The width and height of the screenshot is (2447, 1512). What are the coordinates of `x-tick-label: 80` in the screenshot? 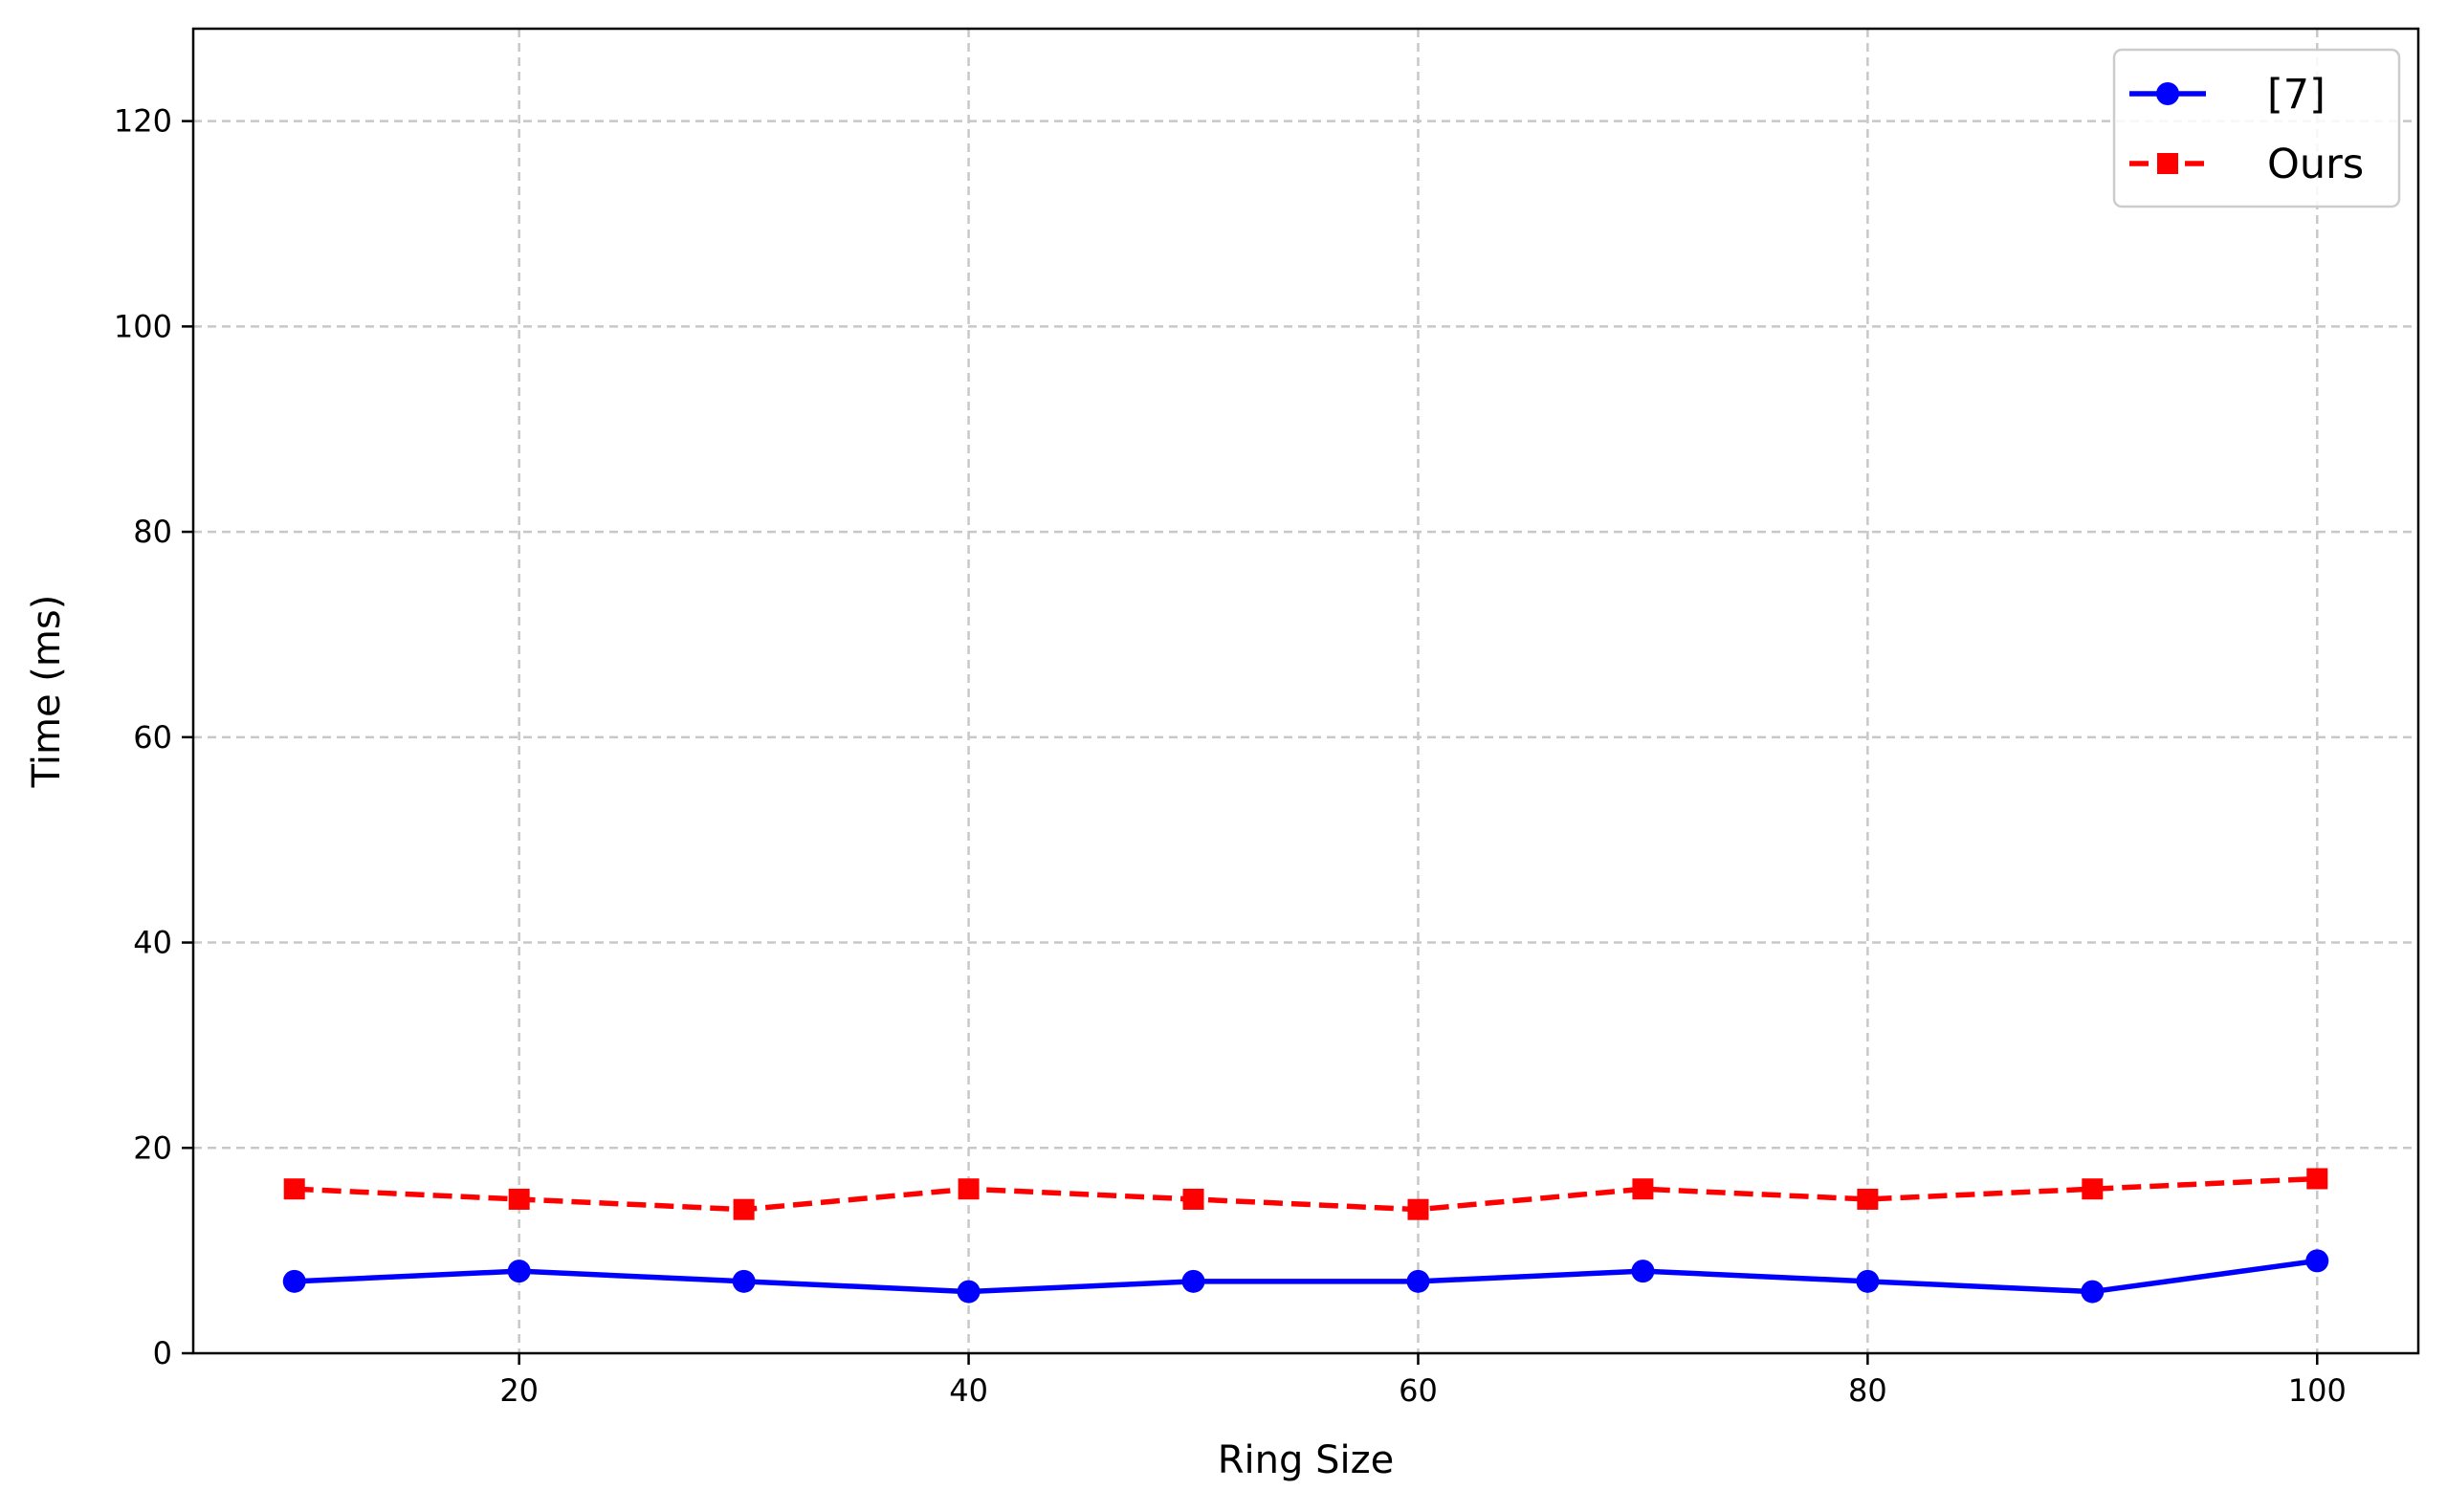 It's located at (1867, 1390).